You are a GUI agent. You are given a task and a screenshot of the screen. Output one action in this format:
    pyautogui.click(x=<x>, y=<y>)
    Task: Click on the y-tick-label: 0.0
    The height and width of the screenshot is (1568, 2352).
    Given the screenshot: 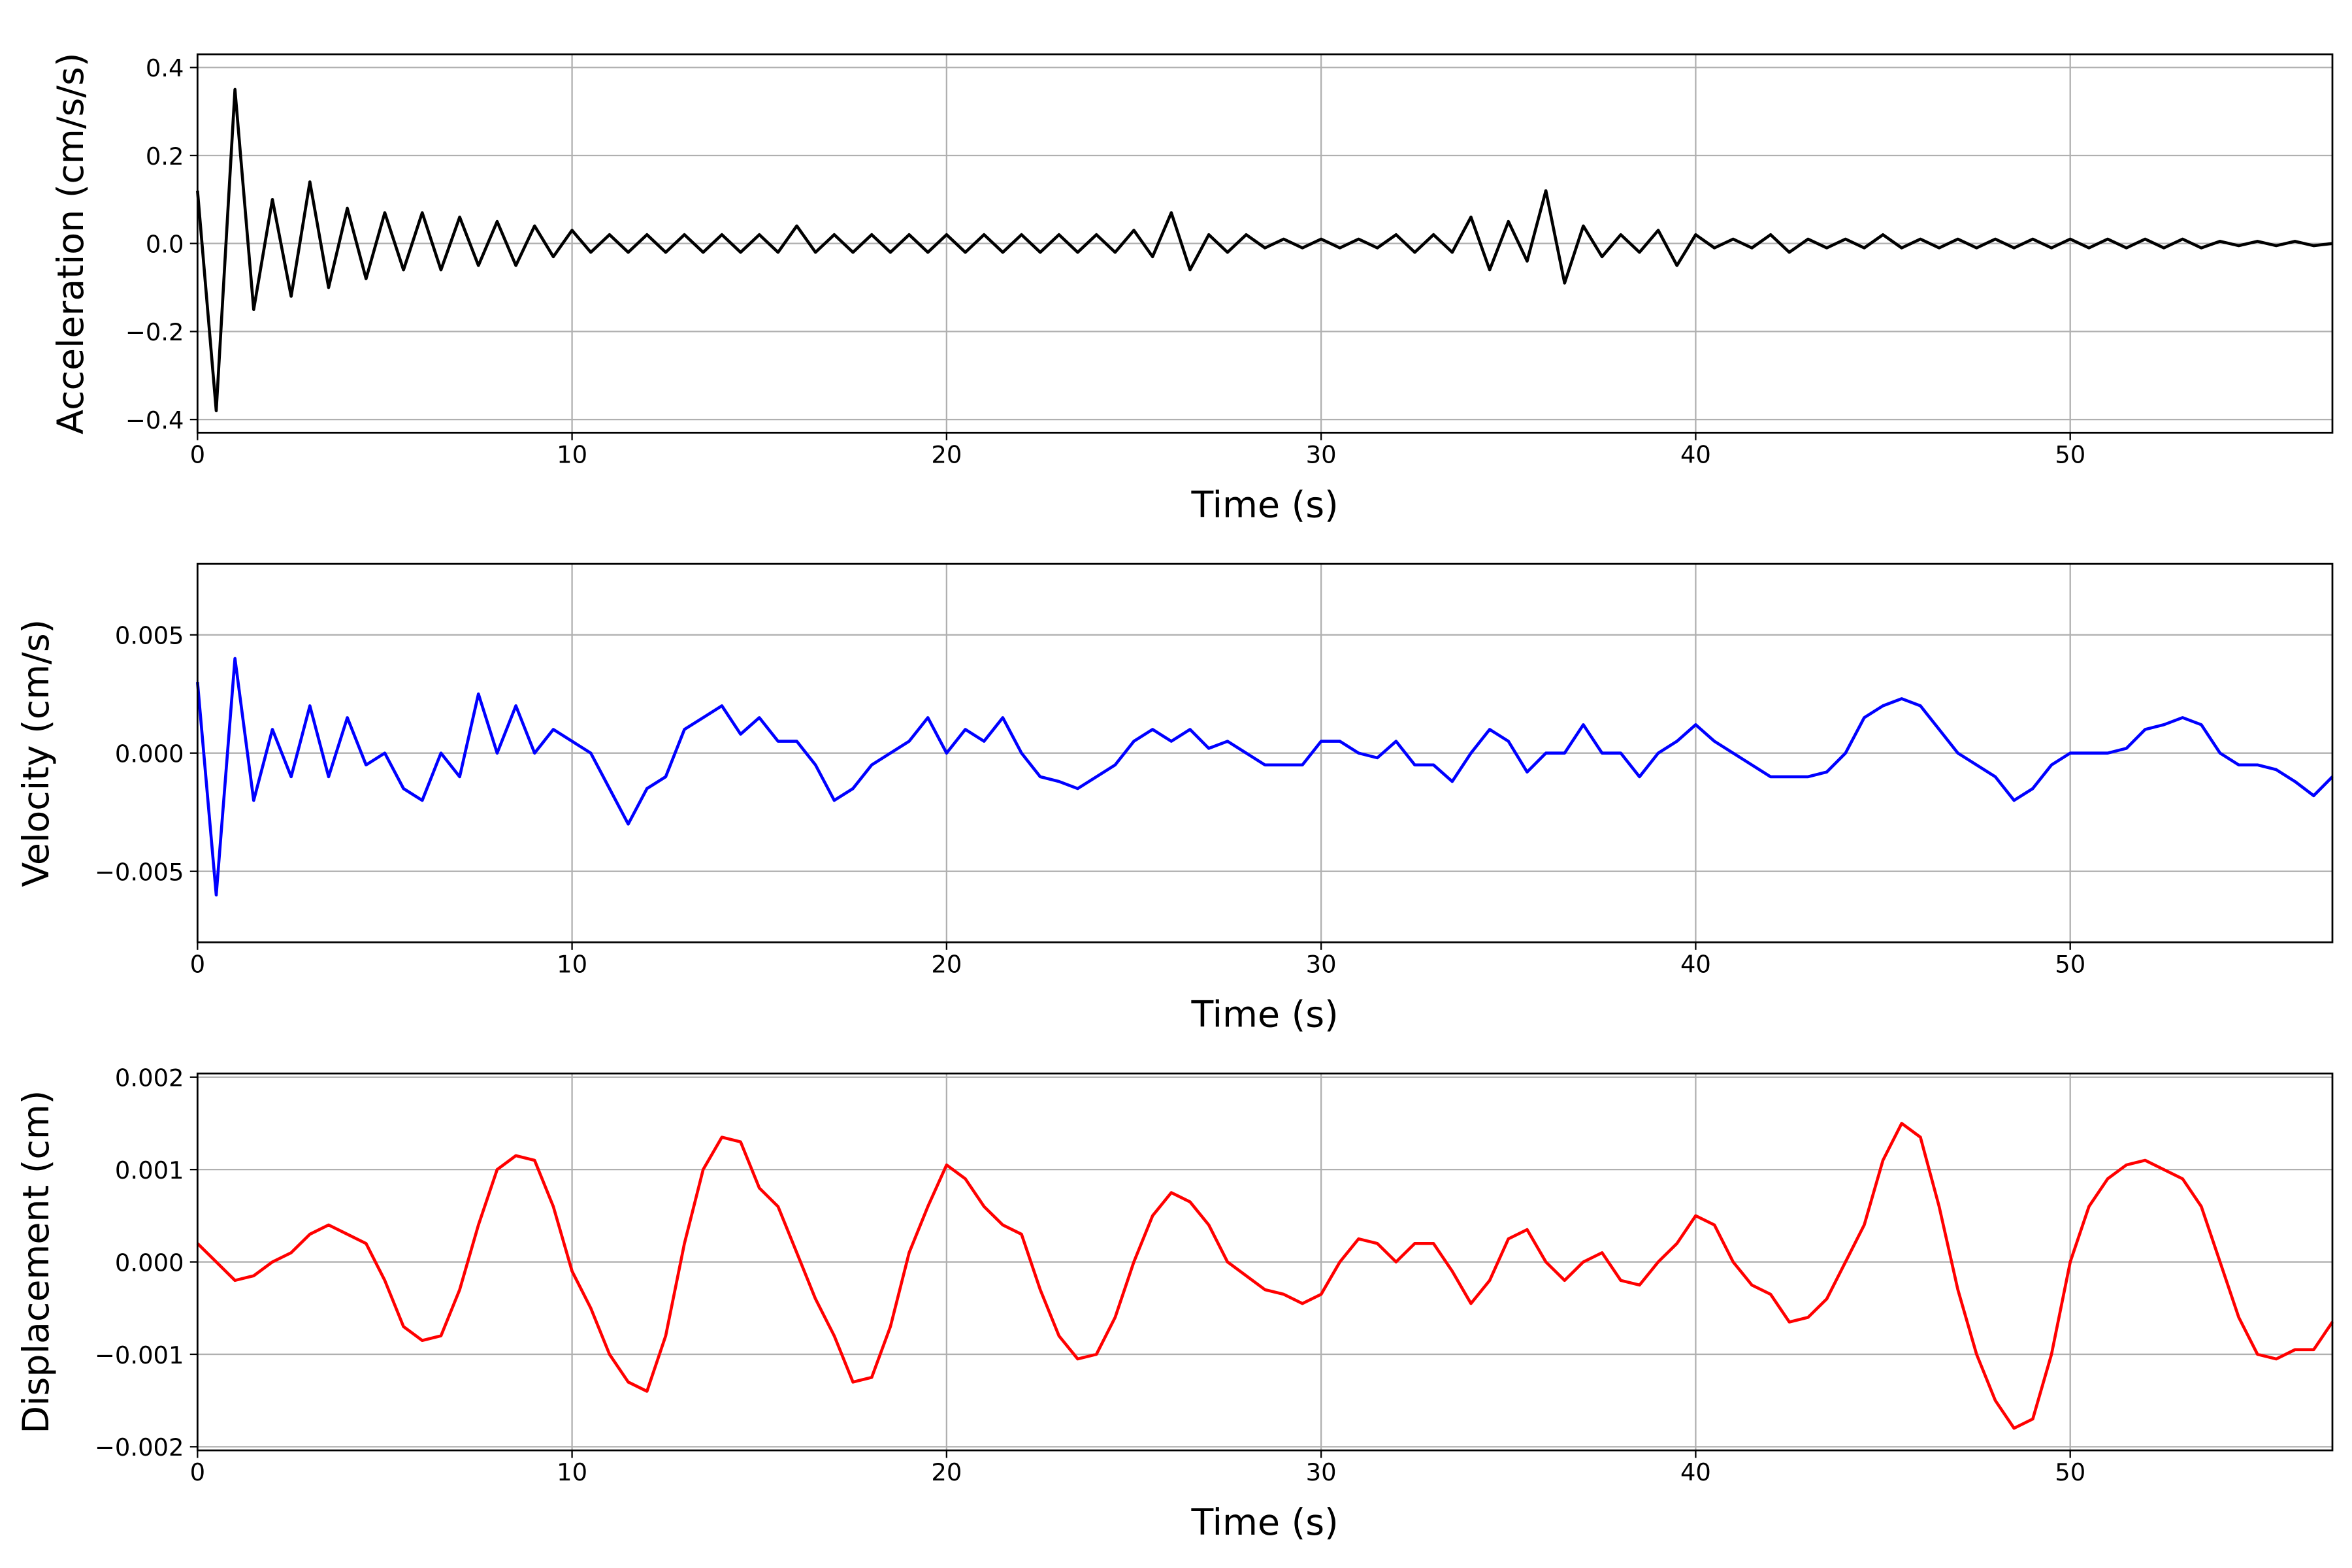 What is the action you would take?
    pyautogui.click(x=165, y=245)
    